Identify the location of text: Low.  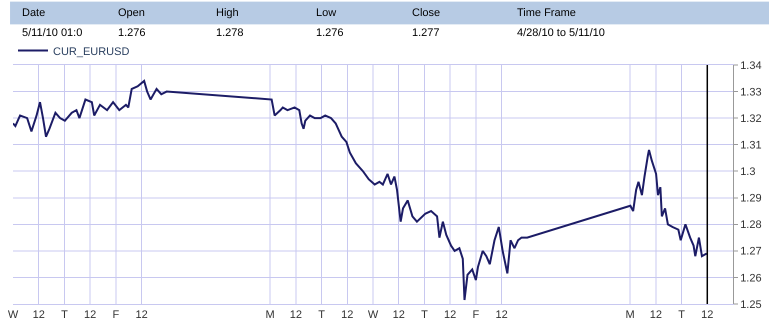
(326, 13).